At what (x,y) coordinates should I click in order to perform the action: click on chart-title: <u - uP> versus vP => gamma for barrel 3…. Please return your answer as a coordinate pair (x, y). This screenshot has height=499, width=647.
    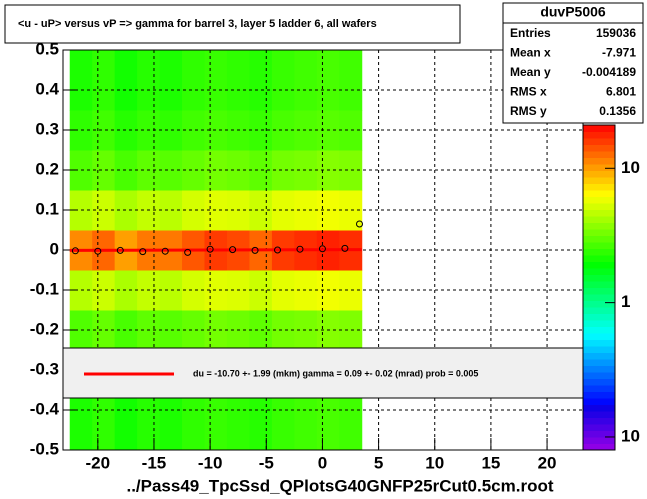
    Looking at the image, I should click on (197, 24).